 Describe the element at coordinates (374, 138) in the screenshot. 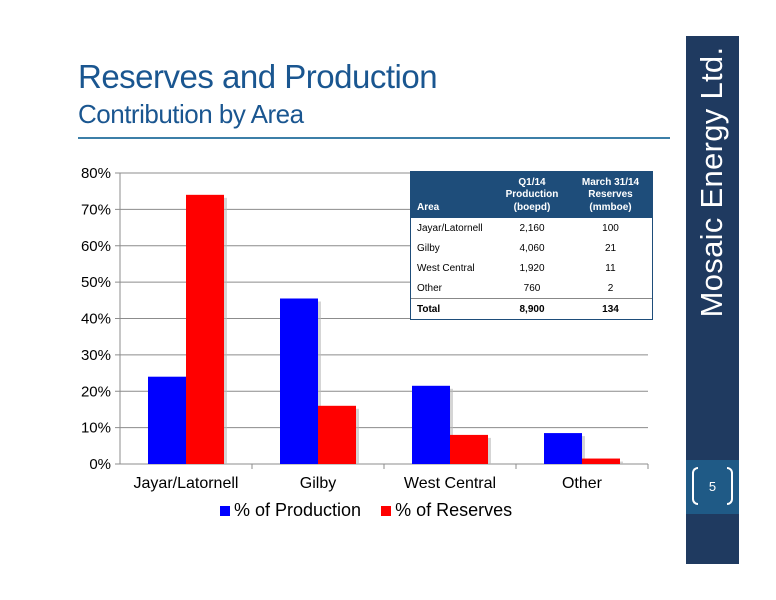

I see `title-divider` at that location.